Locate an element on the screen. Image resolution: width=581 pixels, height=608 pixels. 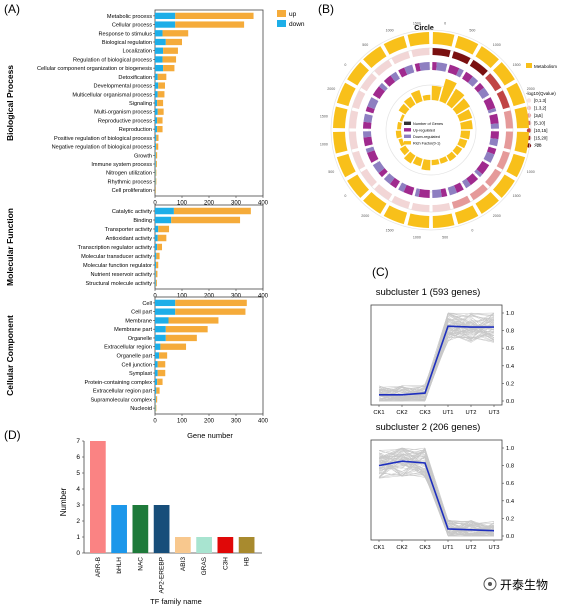
tf-category-label: GRAS is located at coordinates (204, 565).